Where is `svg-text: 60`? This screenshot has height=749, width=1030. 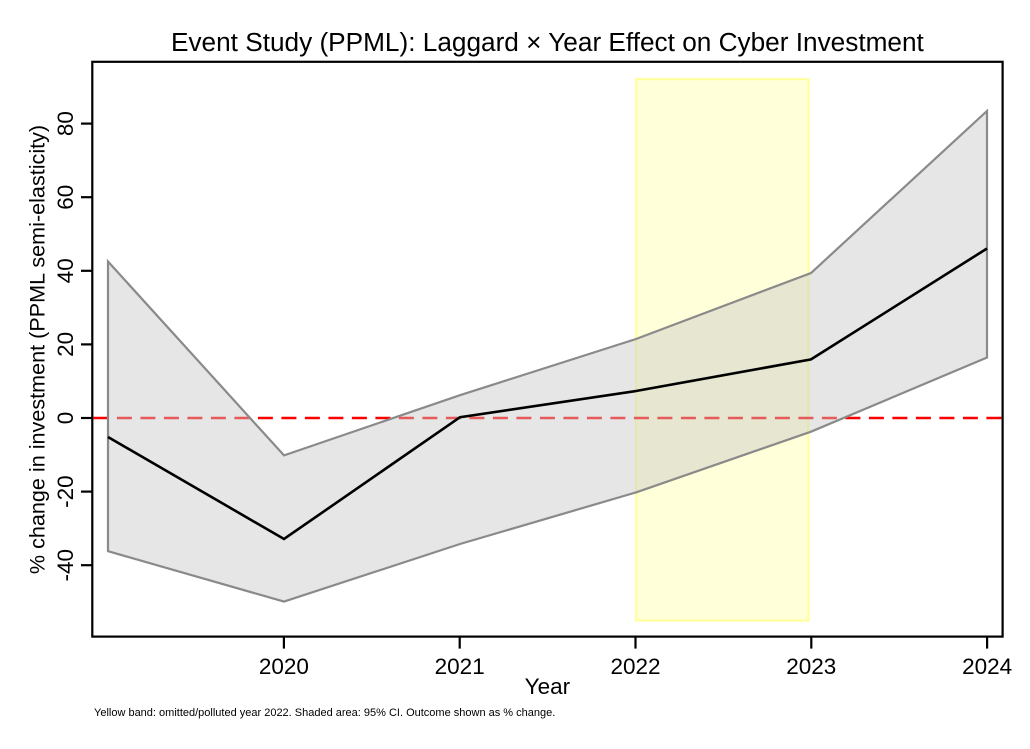
svg-text: 60 is located at coordinates (65, 197).